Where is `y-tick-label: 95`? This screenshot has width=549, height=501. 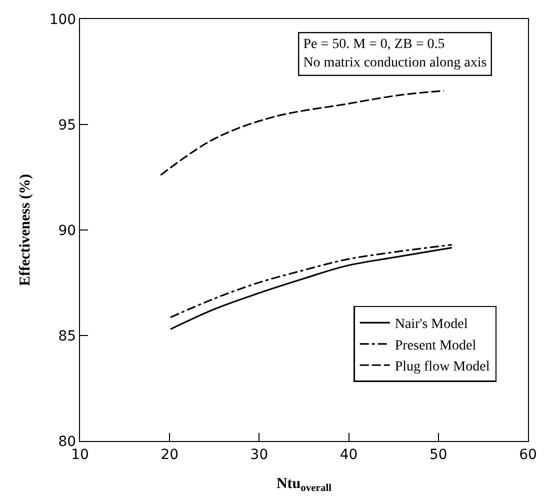
y-tick-label: 95 is located at coordinates (67, 125).